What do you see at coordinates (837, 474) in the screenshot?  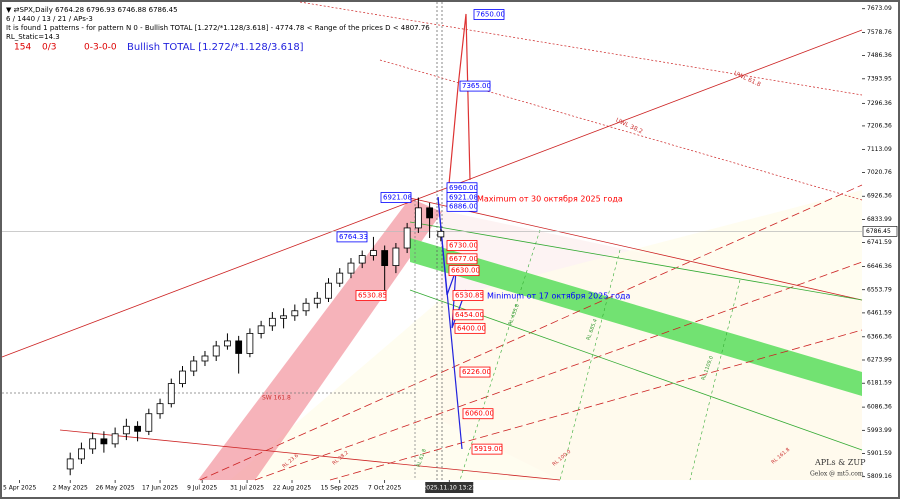 I see `annotation: Gelox @ mt5.com` at bounding box center [837, 474].